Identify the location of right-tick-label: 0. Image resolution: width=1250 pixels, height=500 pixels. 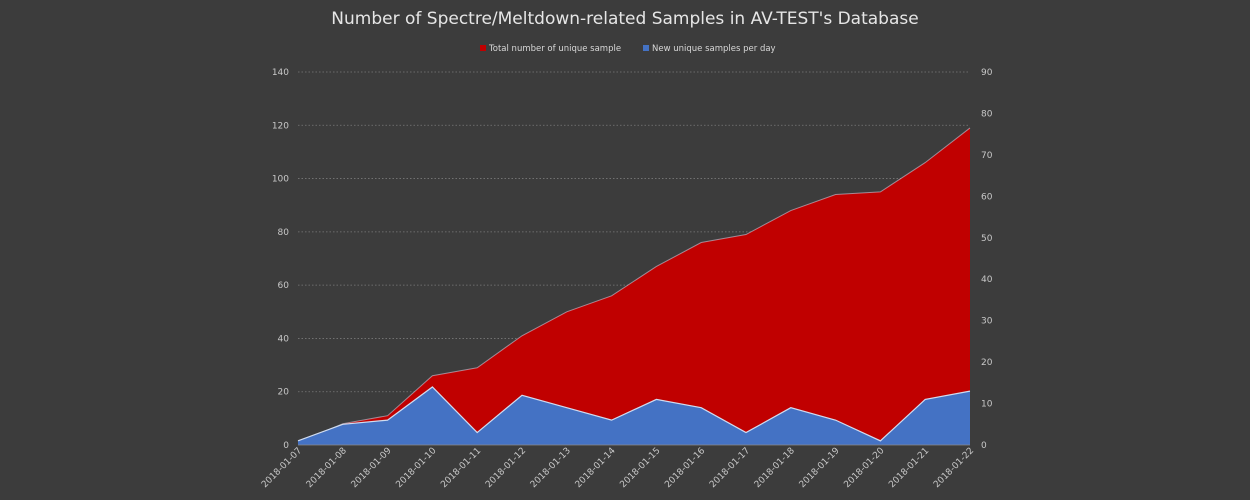
(984, 446).